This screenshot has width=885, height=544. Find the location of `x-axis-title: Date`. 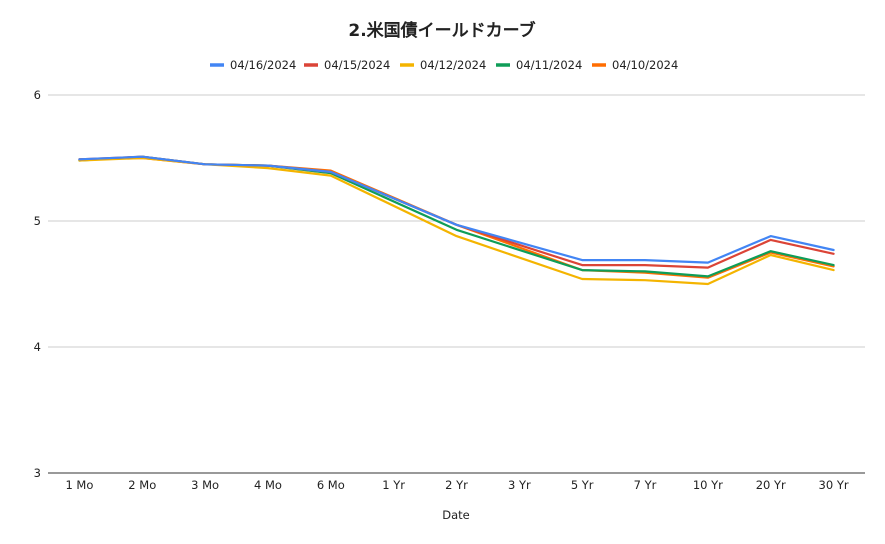

x-axis-title: Date is located at coordinates (456, 515).